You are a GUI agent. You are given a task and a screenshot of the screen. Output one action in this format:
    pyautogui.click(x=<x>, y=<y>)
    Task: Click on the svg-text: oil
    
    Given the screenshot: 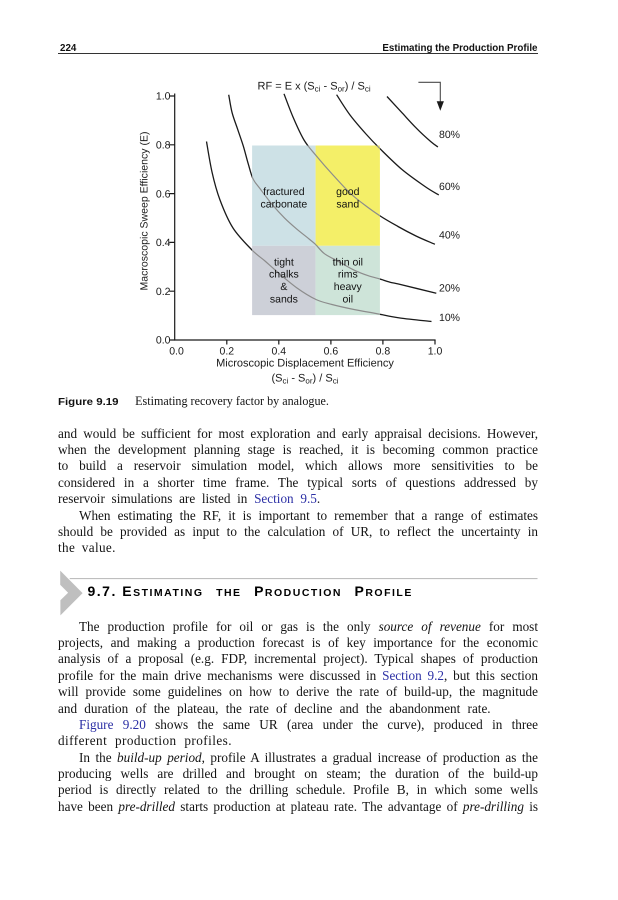 What is the action you would take?
    pyautogui.click(x=348, y=299)
    